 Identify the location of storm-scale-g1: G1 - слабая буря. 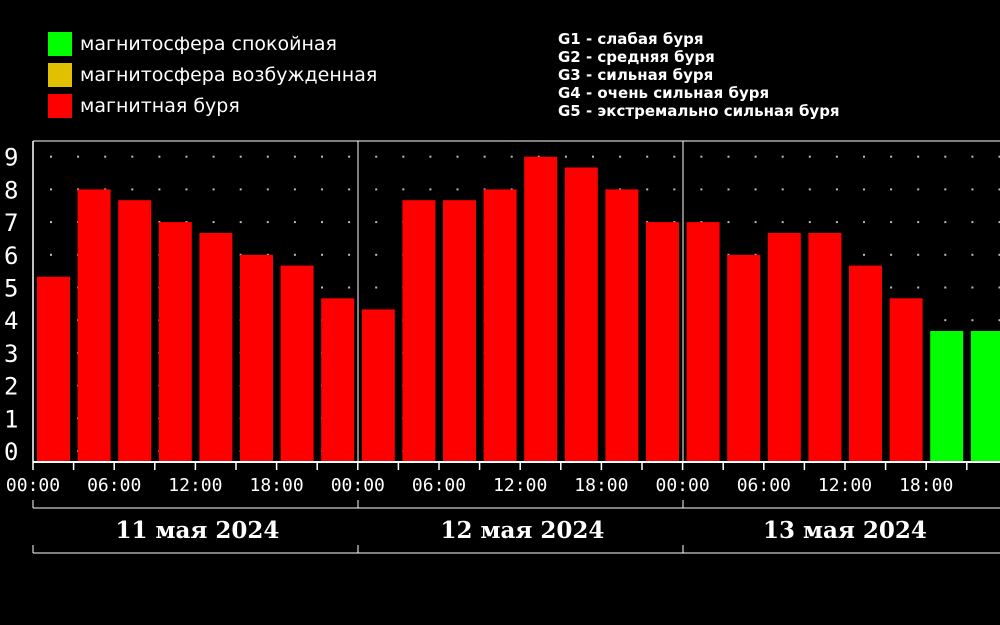
(631, 39).